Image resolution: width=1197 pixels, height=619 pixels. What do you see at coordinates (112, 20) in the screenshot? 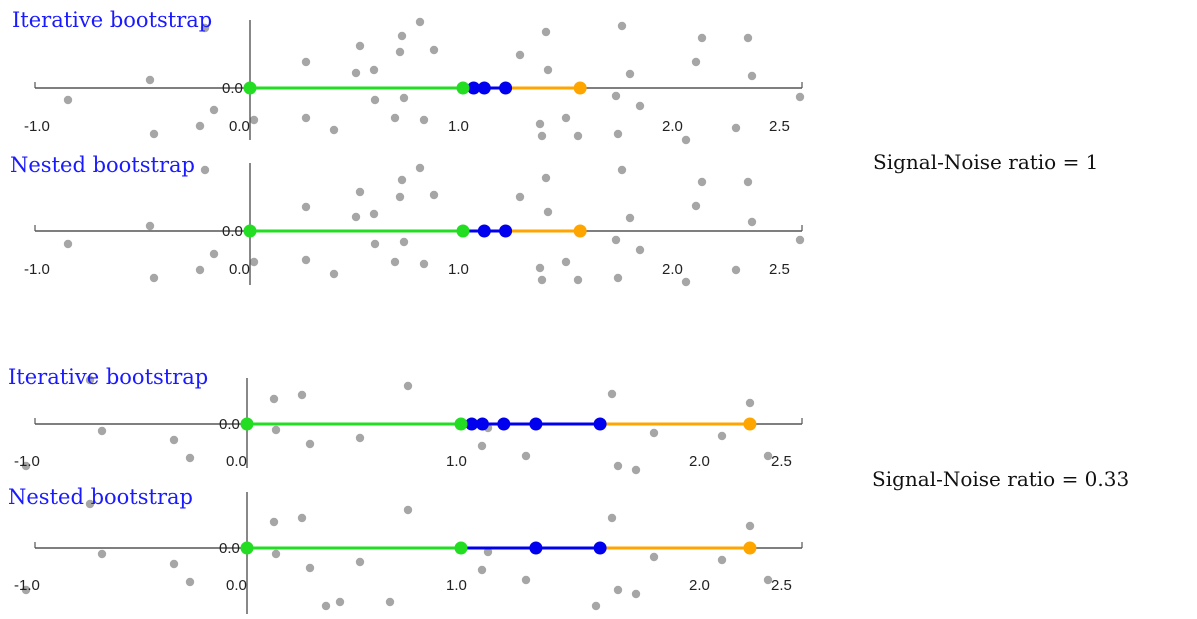
I see `panel-title-sn1-iterative: Iterative bootstrap` at bounding box center [112, 20].